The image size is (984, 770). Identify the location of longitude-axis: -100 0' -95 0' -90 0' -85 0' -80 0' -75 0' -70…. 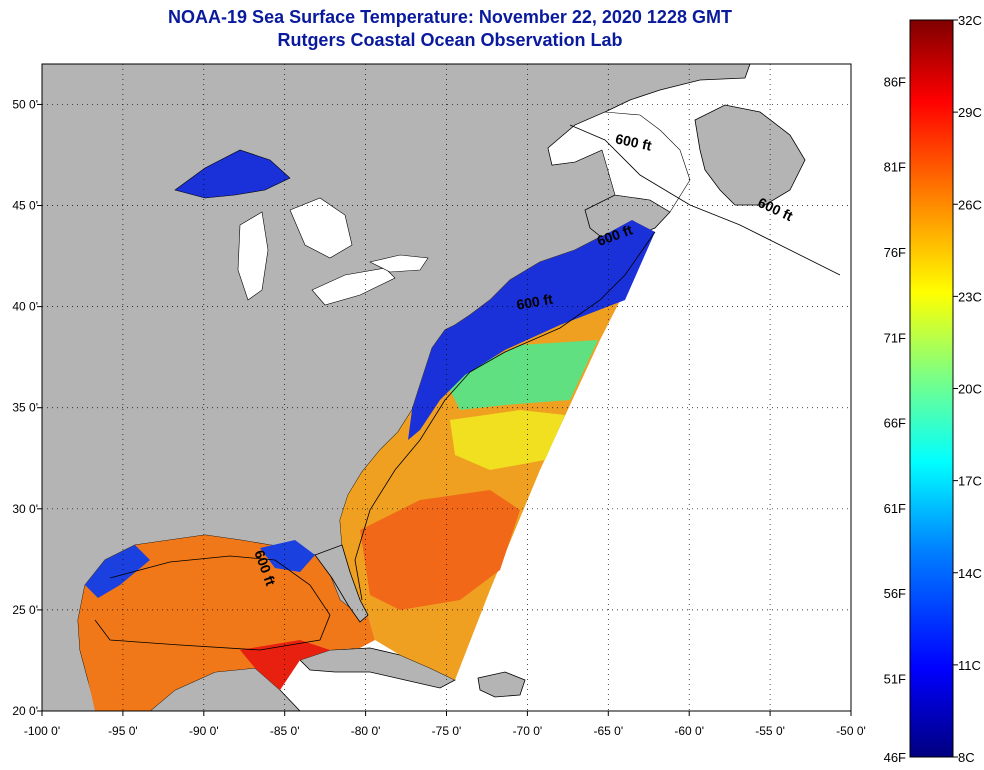
(445, 724).